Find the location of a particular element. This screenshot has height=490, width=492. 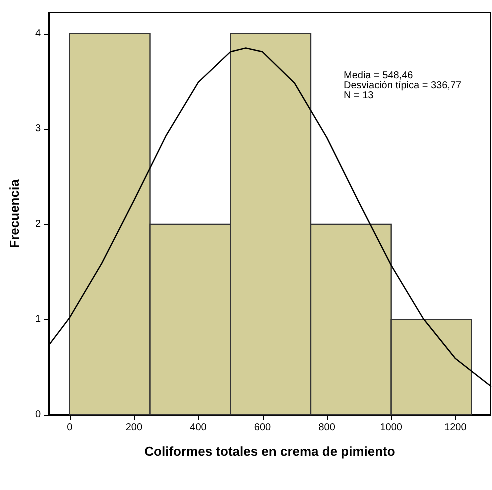

y-tick-label: 4 is located at coordinates (38, 34).